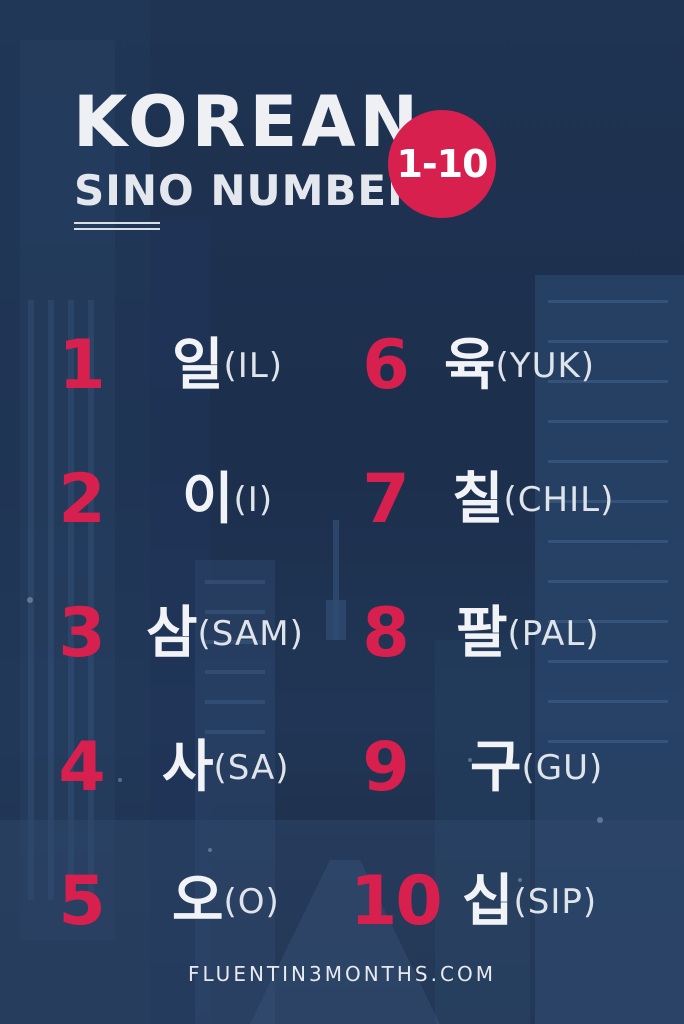 The height and width of the screenshot is (1024, 684). Describe the element at coordinates (488, 901) in the screenshot. I see `hangul-10: 십` at that location.